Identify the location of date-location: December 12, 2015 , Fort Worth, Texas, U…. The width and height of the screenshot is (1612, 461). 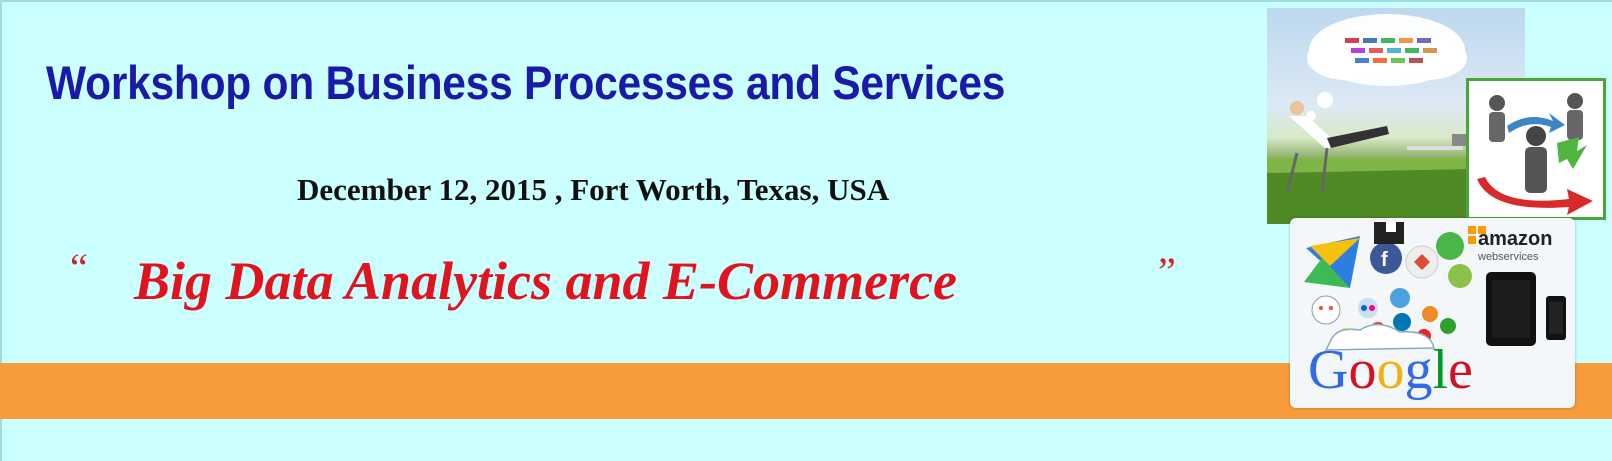
(593, 189).